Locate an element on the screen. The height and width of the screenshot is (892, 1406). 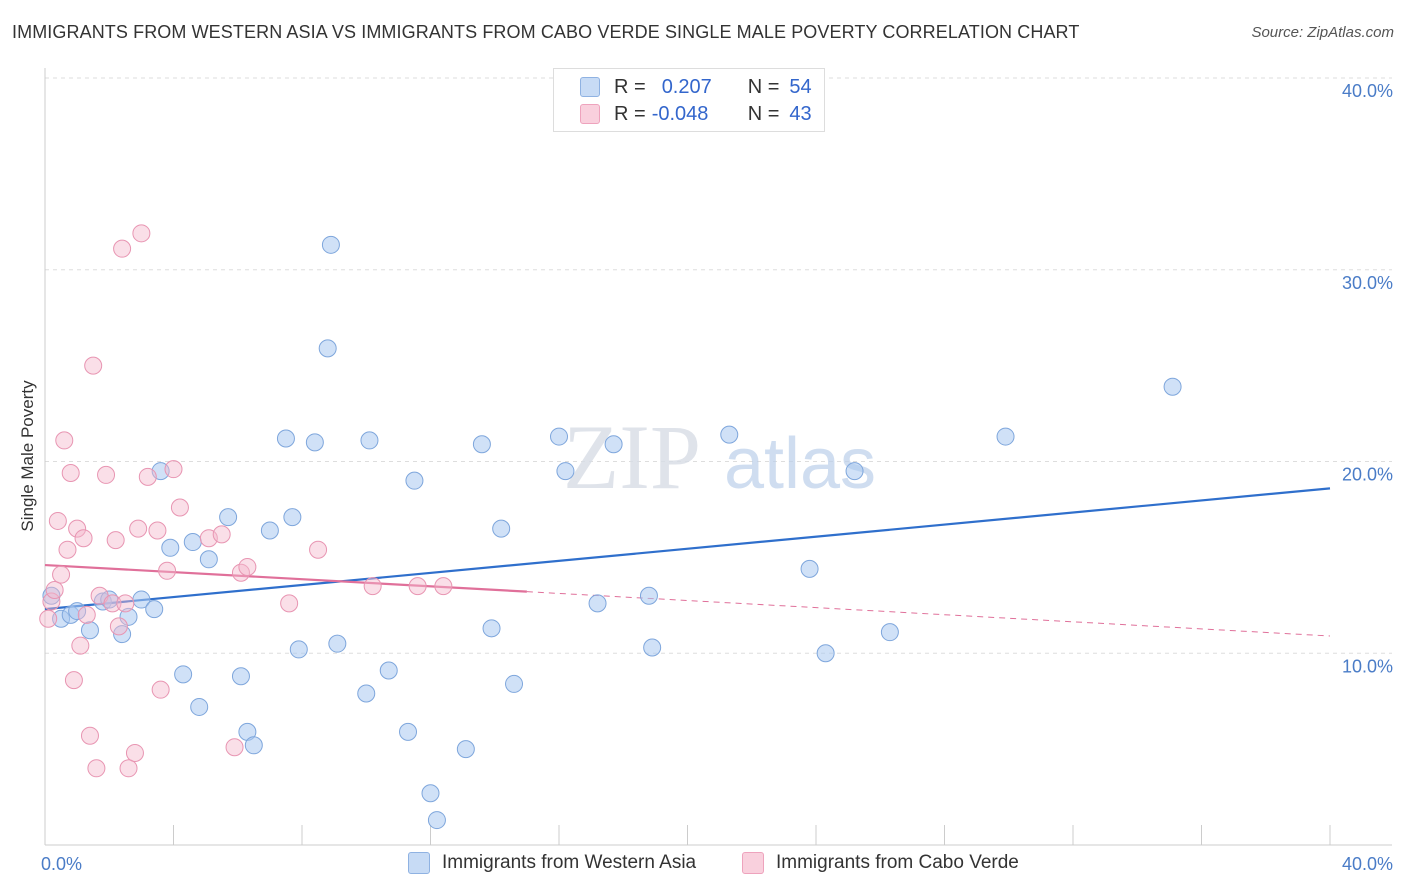
legend-n-value: 54 is located at coordinates (800, 86).